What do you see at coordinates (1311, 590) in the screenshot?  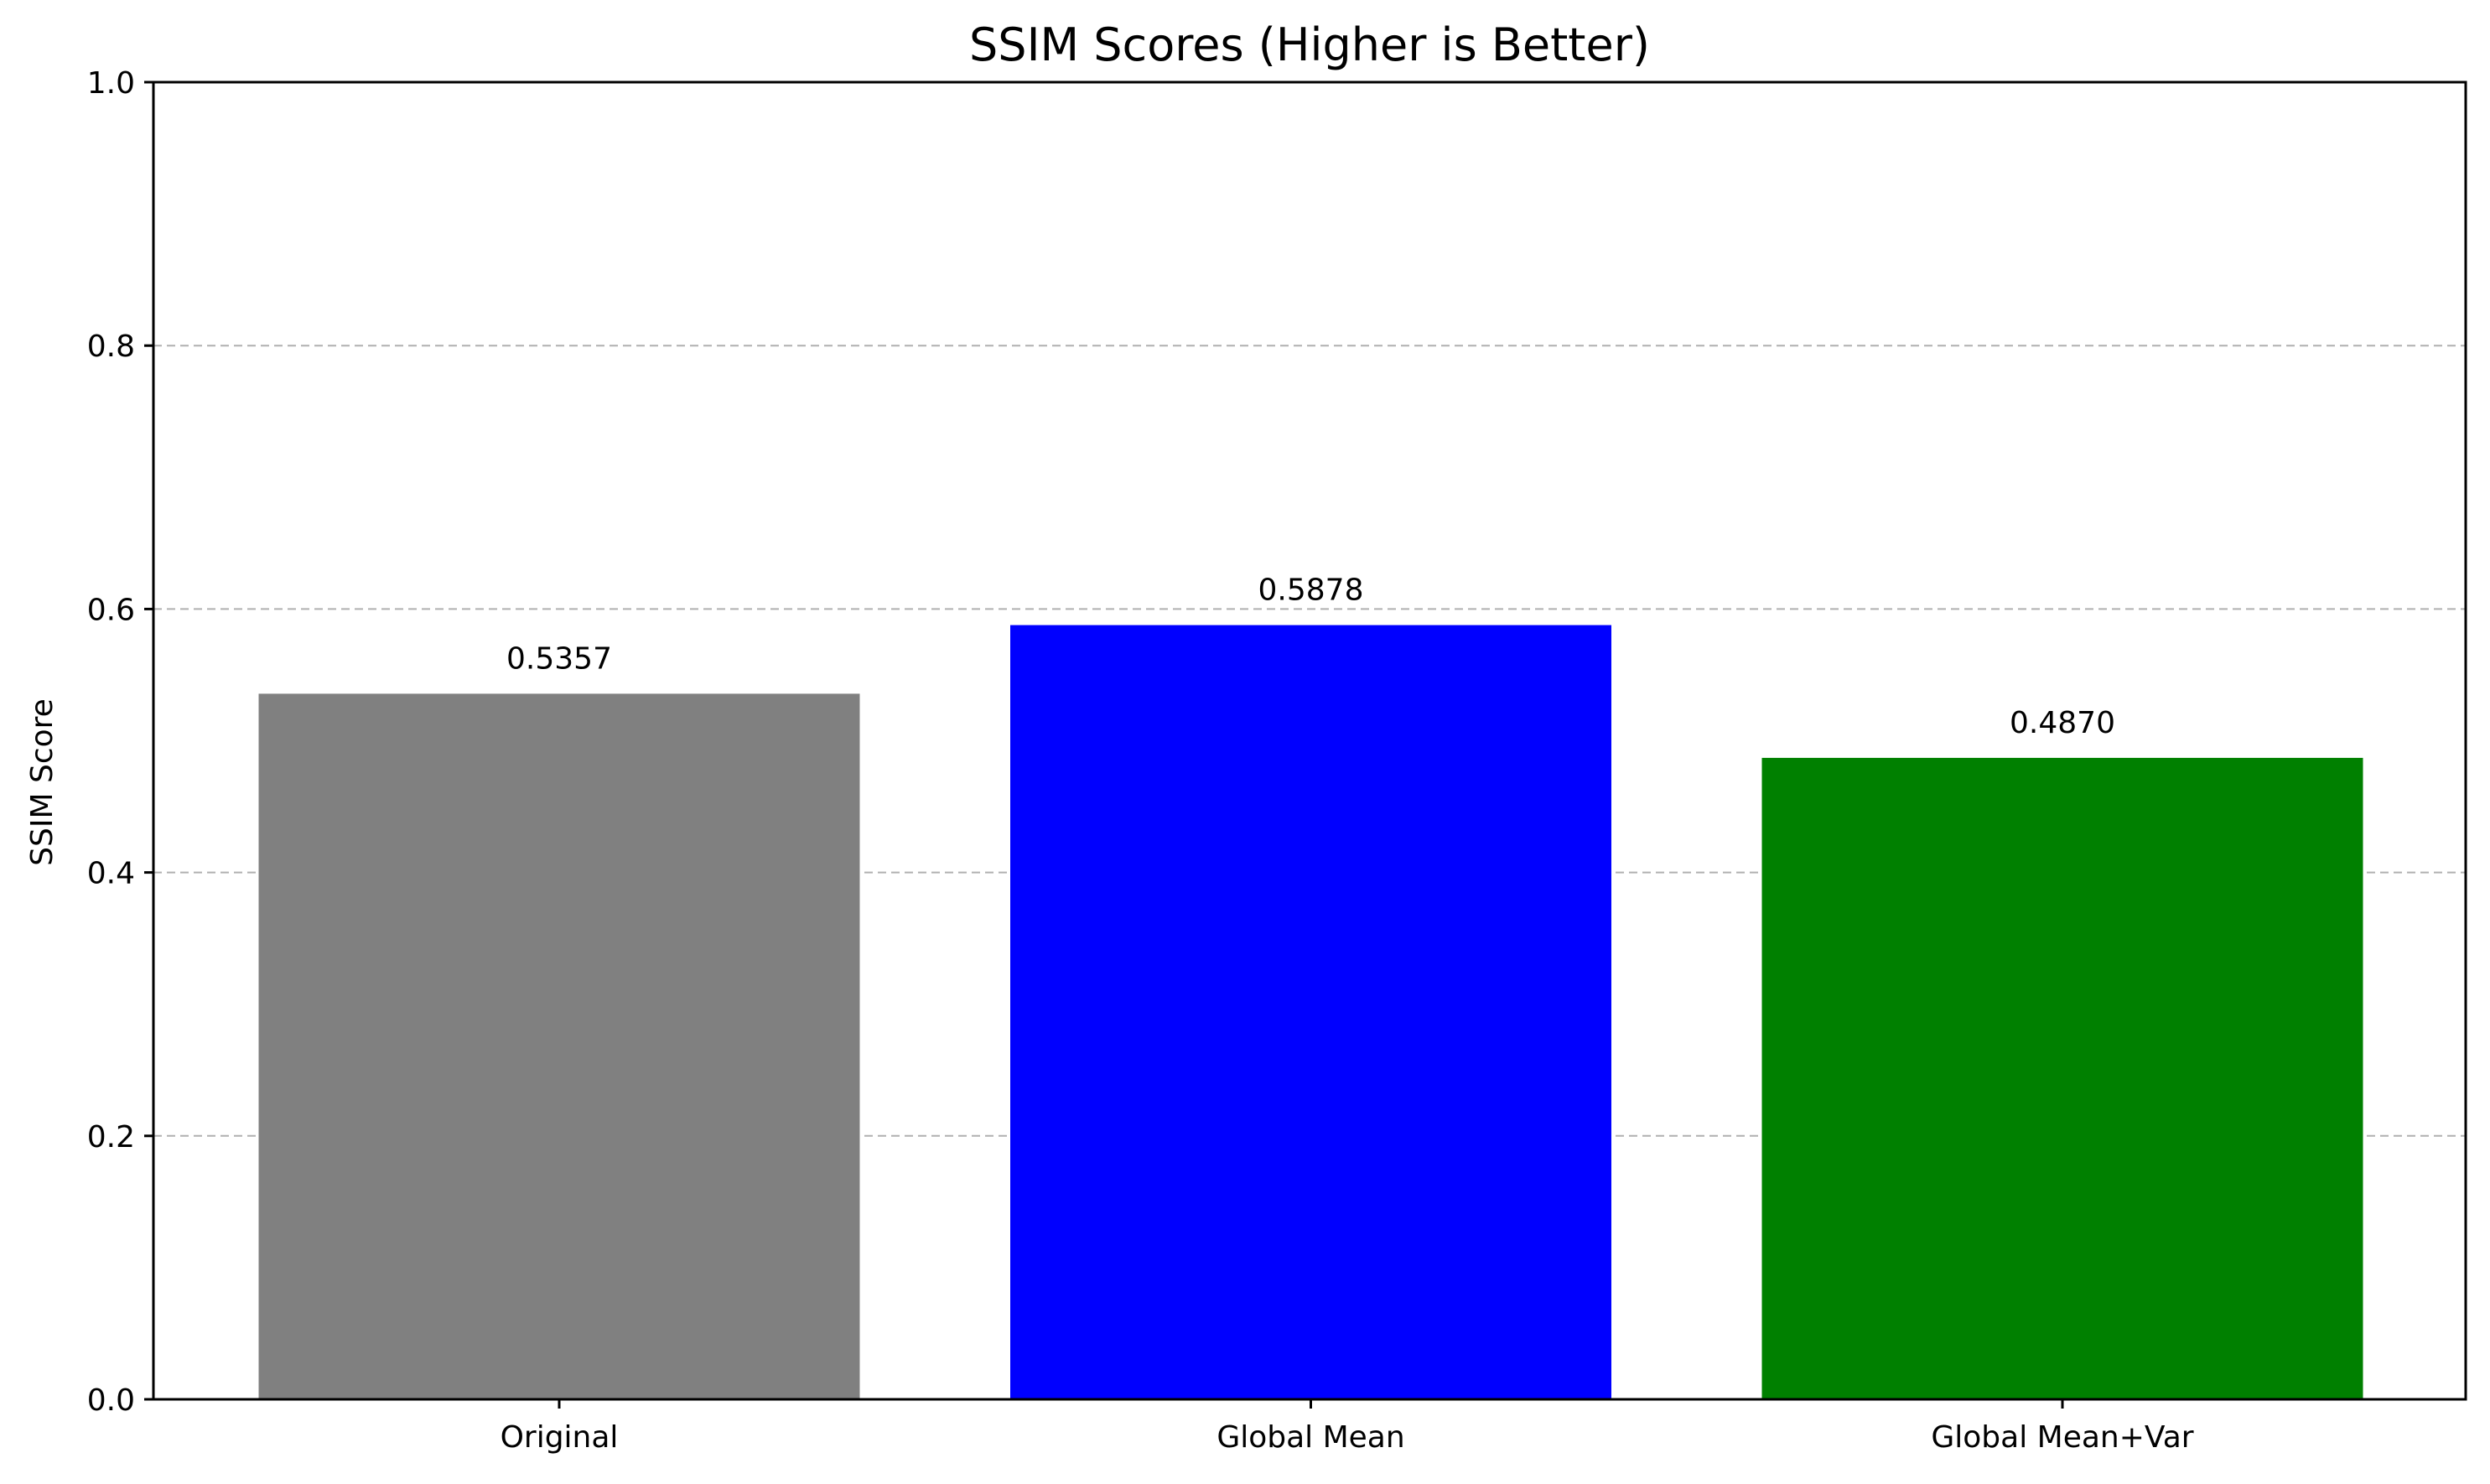 I see `bar-value-label: 0.5878` at bounding box center [1311, 590].